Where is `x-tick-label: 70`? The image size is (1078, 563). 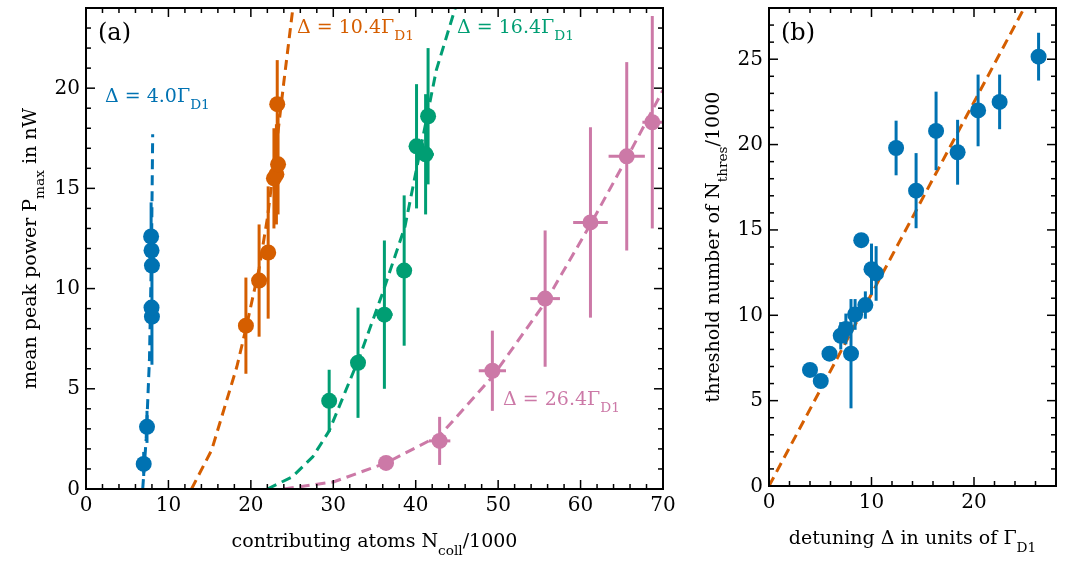 x-tick-label: 70 is located at coordinates (663, 504).